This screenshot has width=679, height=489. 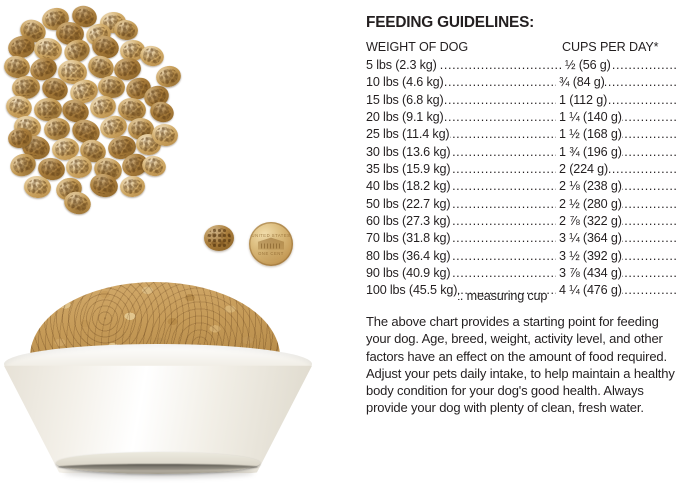 I want to click on row-cups-per-day: 1 (112 g), so click(x=581, y=100).